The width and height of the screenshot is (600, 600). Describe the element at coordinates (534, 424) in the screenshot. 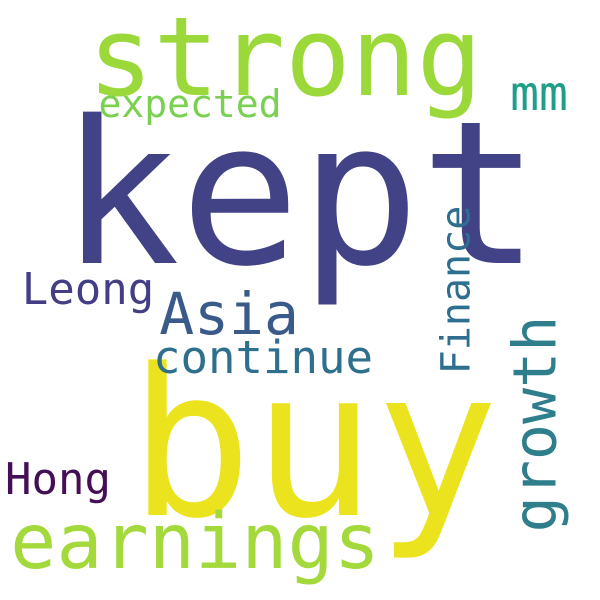

I see `word-growth: growth` at that location.